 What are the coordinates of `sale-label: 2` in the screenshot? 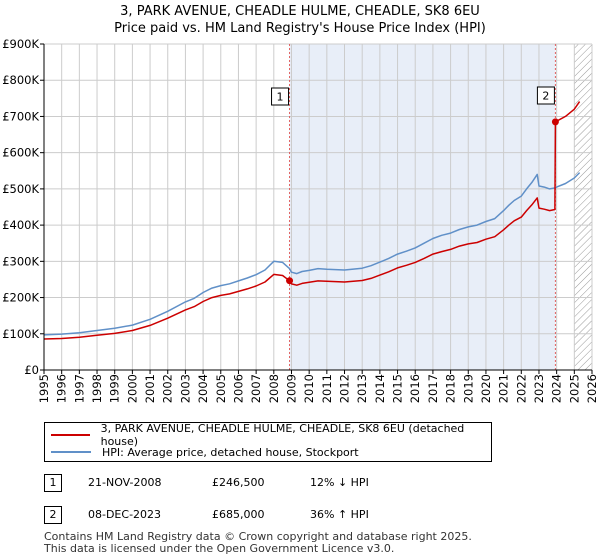 It's located at (545, 96).